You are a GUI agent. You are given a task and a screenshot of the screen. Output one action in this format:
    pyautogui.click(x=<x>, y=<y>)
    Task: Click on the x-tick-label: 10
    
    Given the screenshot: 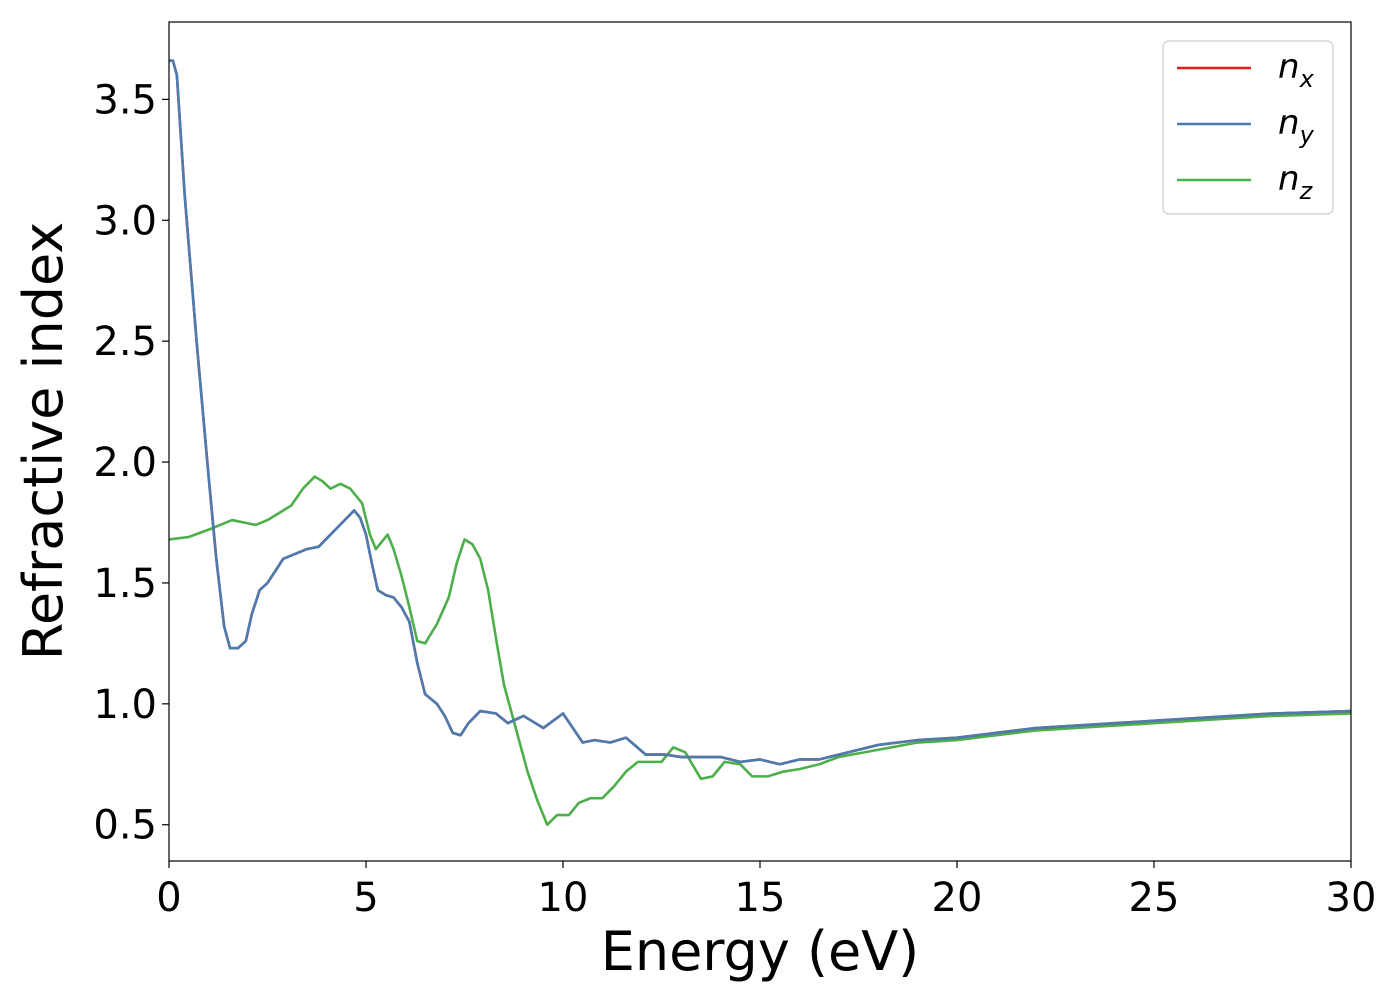 What is the action you would take?
    pyautogui.click(x=563, y=898)
    